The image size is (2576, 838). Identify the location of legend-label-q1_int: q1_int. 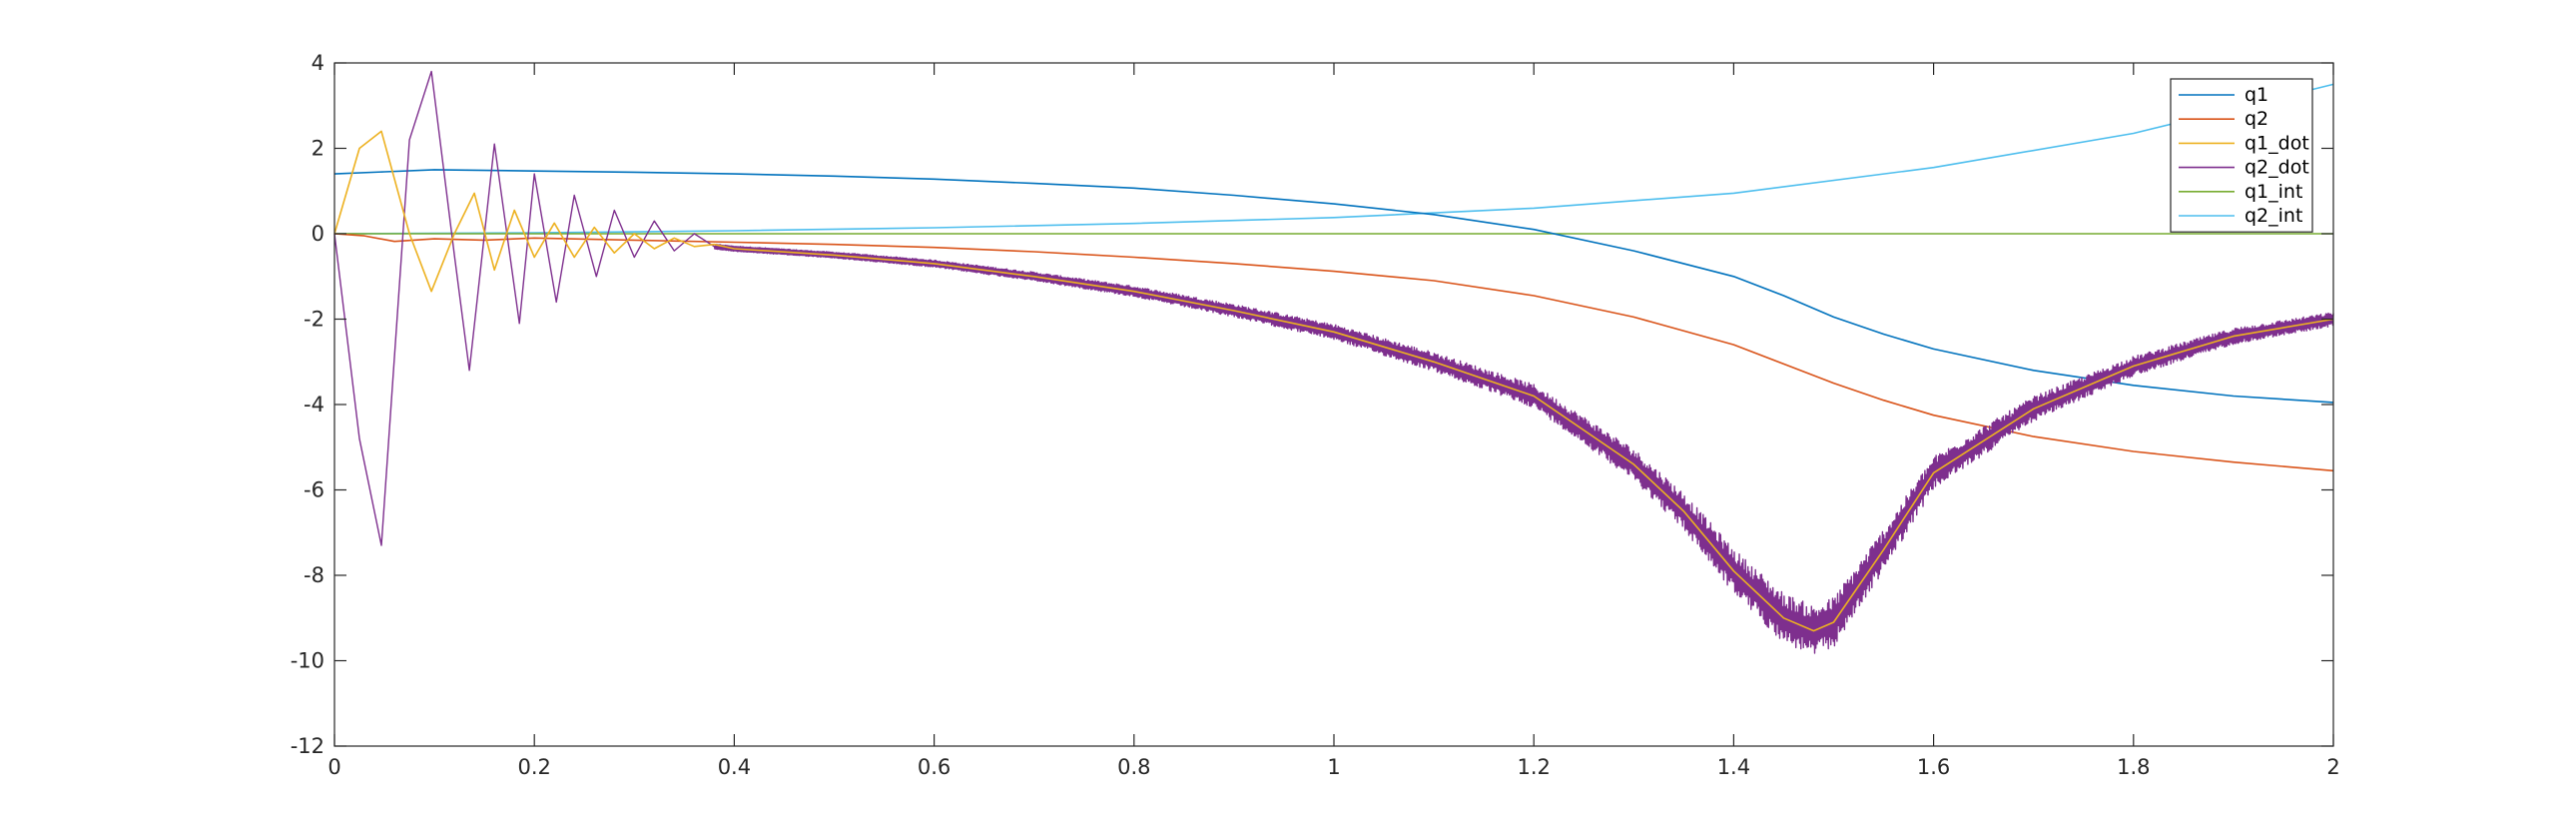
(2273, 192).